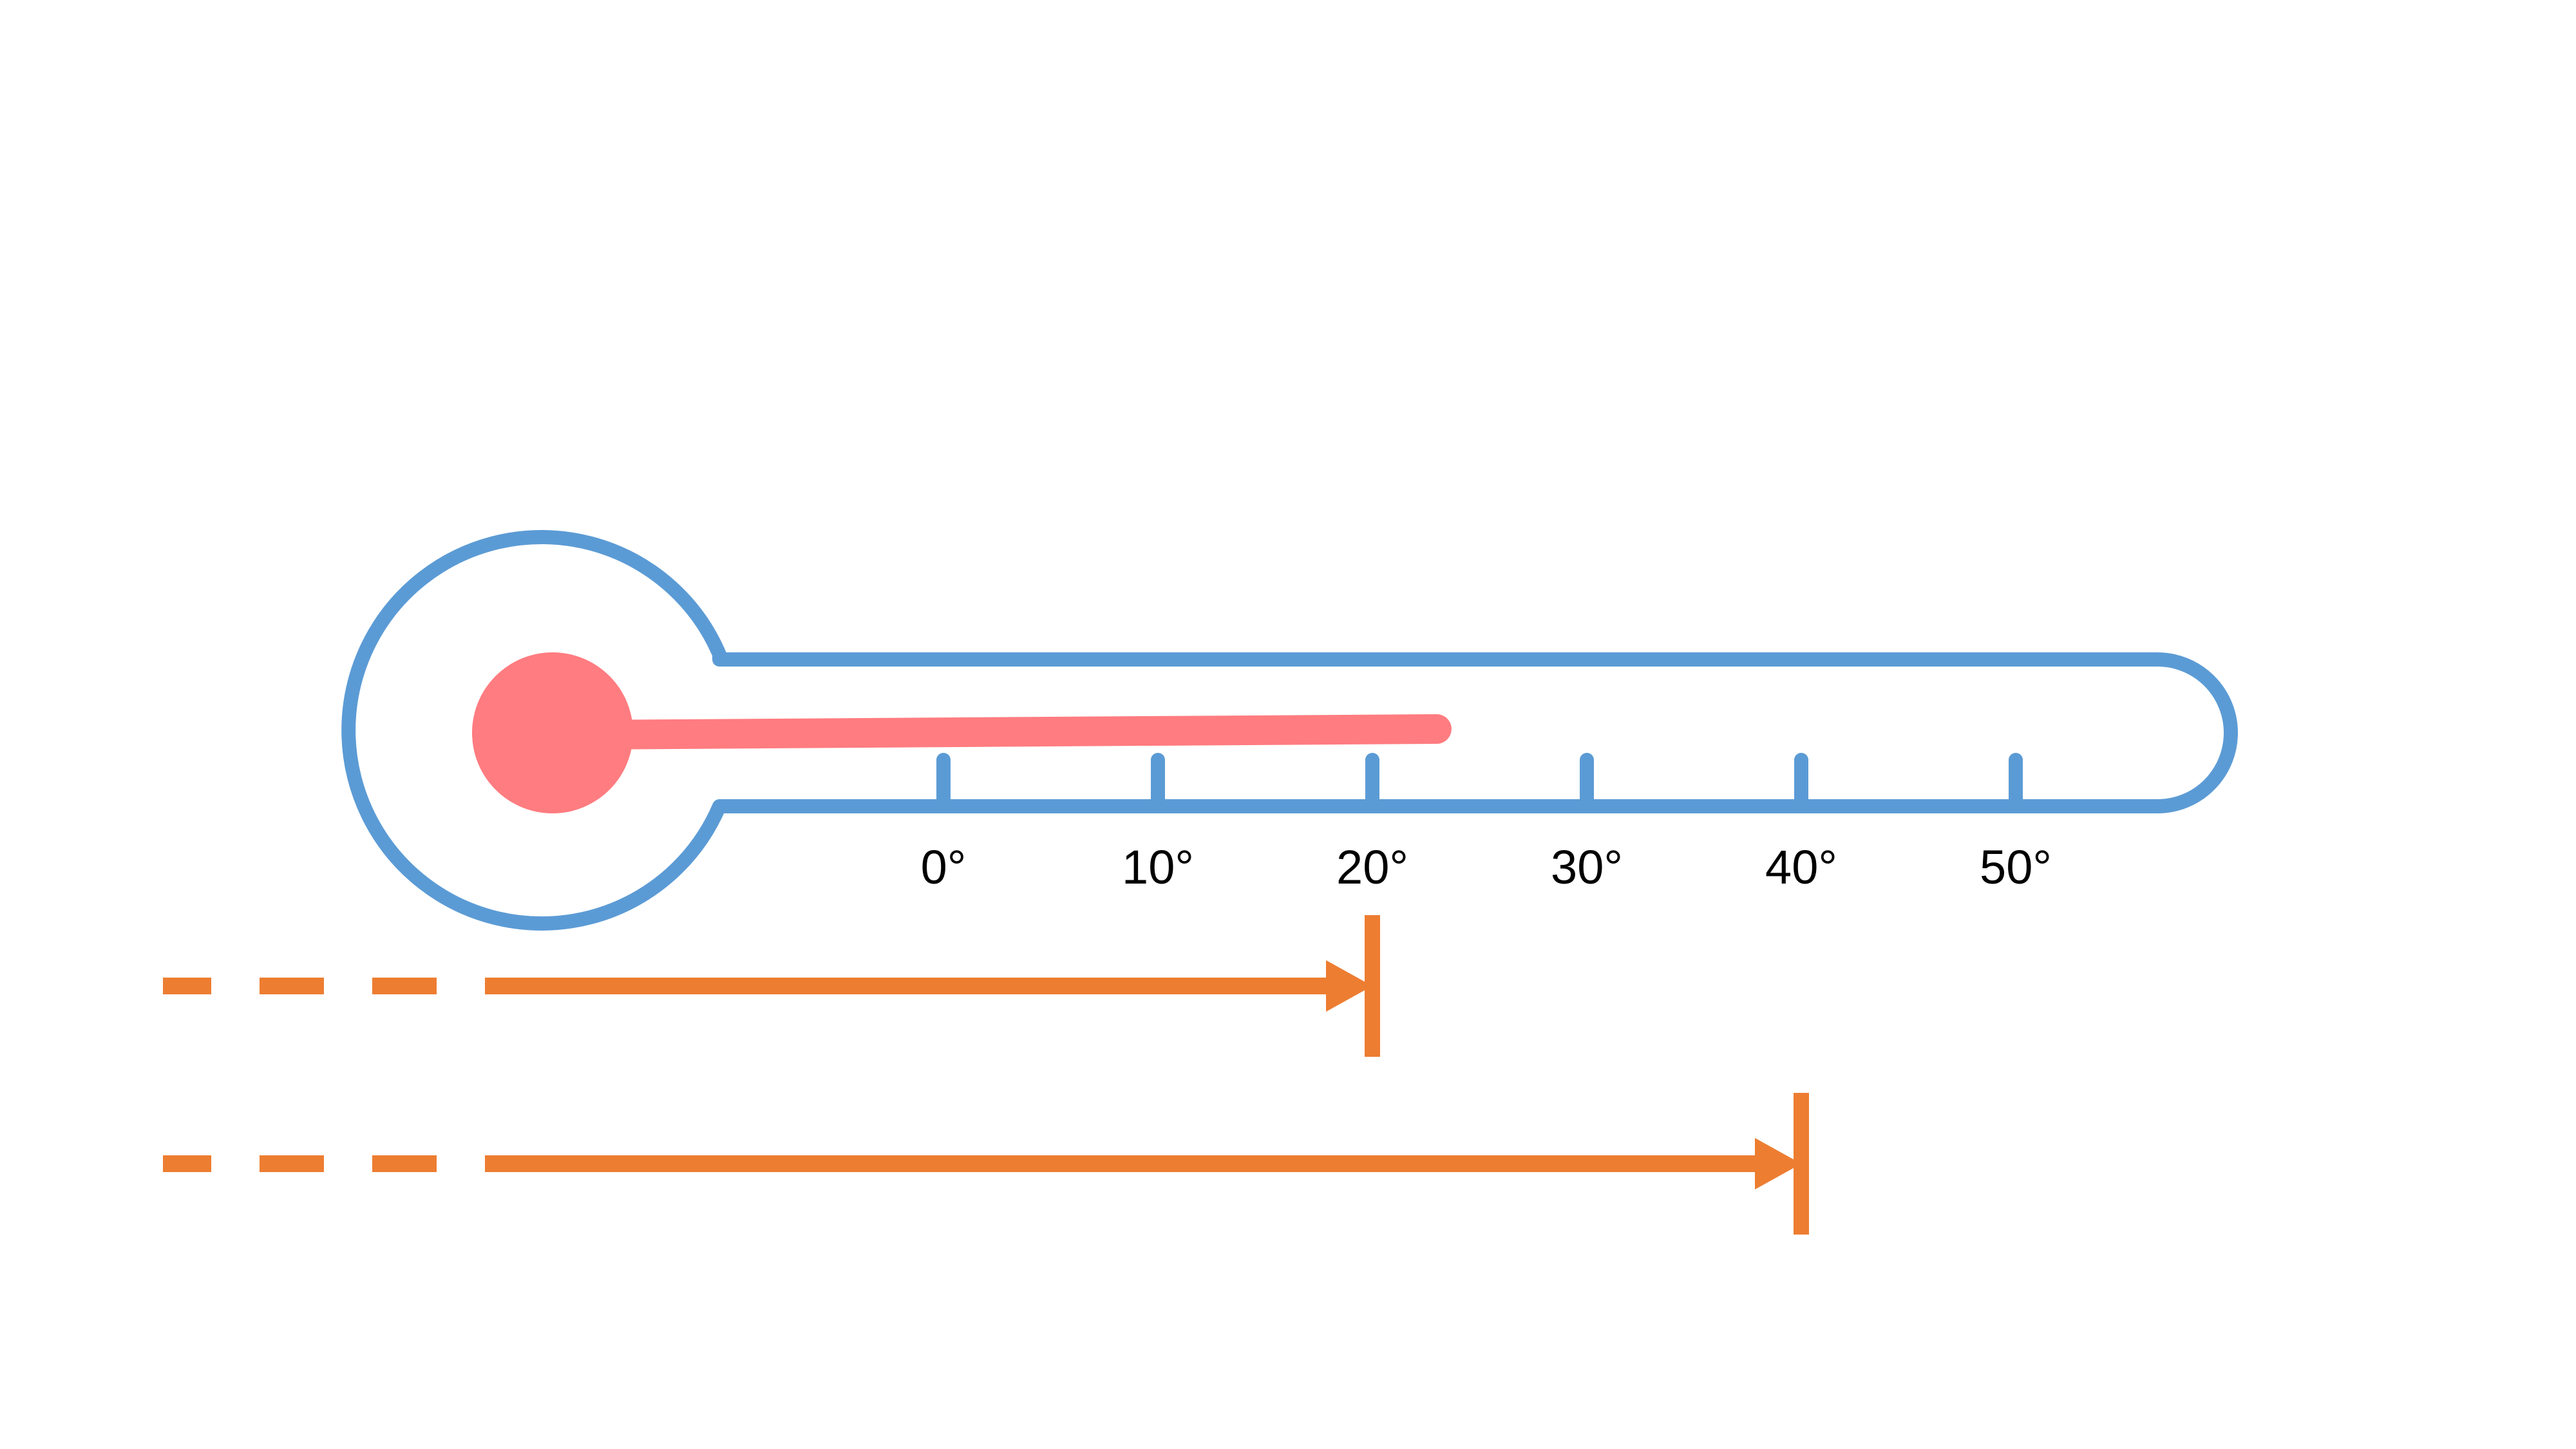 The width and height of the screenshot is (2576, 1449). What do you see at coordinates (553, 732) in the screenshot?
I see `mercury-bulb` at bounding box center [553, 732].